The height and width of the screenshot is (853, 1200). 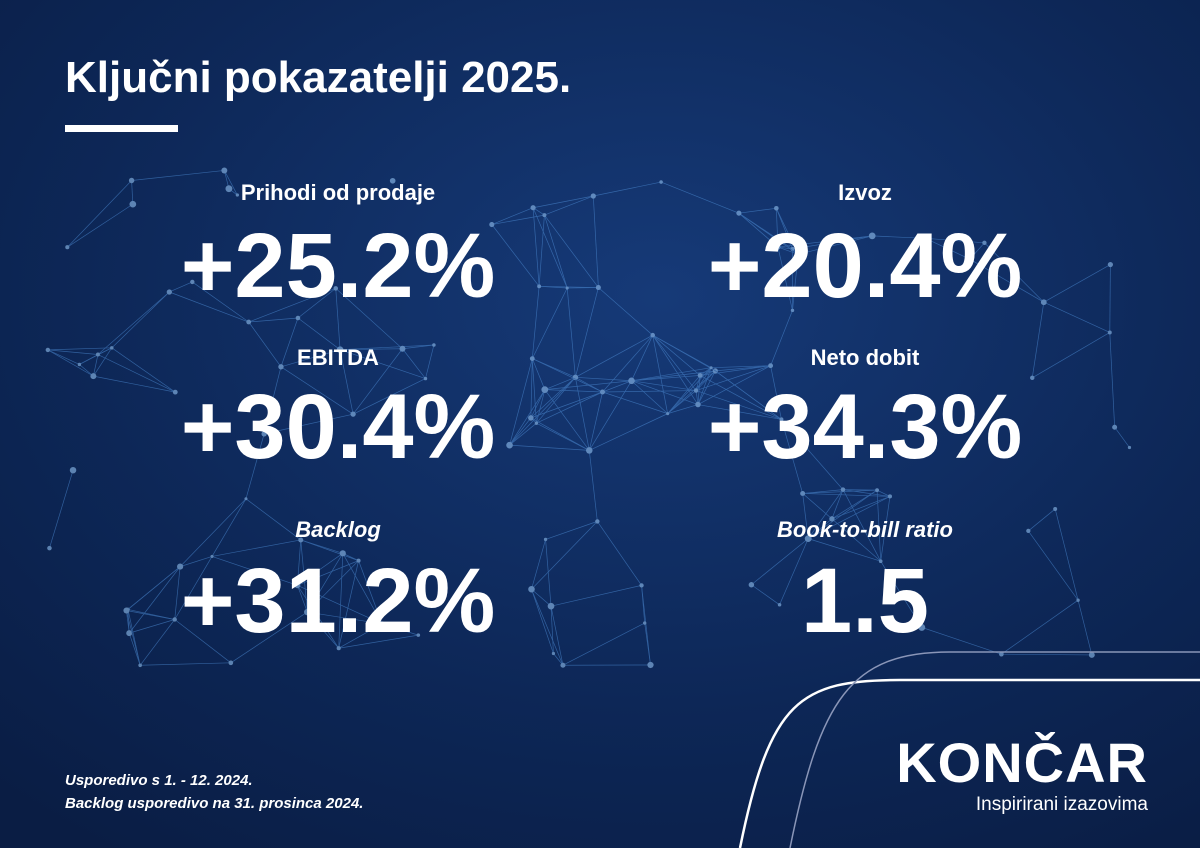 I want to click on title-underline, so click(x=121, y=128).